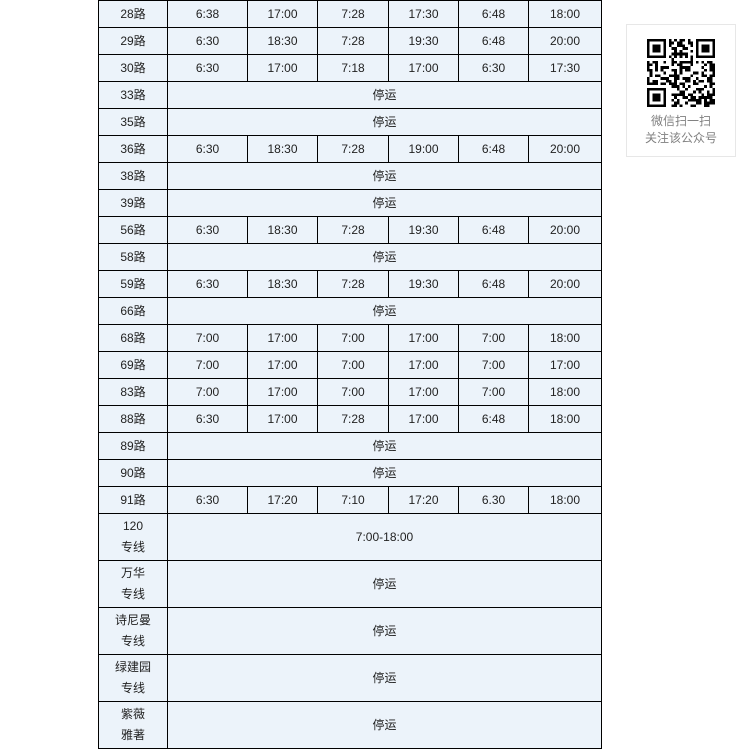  Describe the element at coordinates (133, 419) in the screenshot. I see `route-name-cell: 88路` at that location.